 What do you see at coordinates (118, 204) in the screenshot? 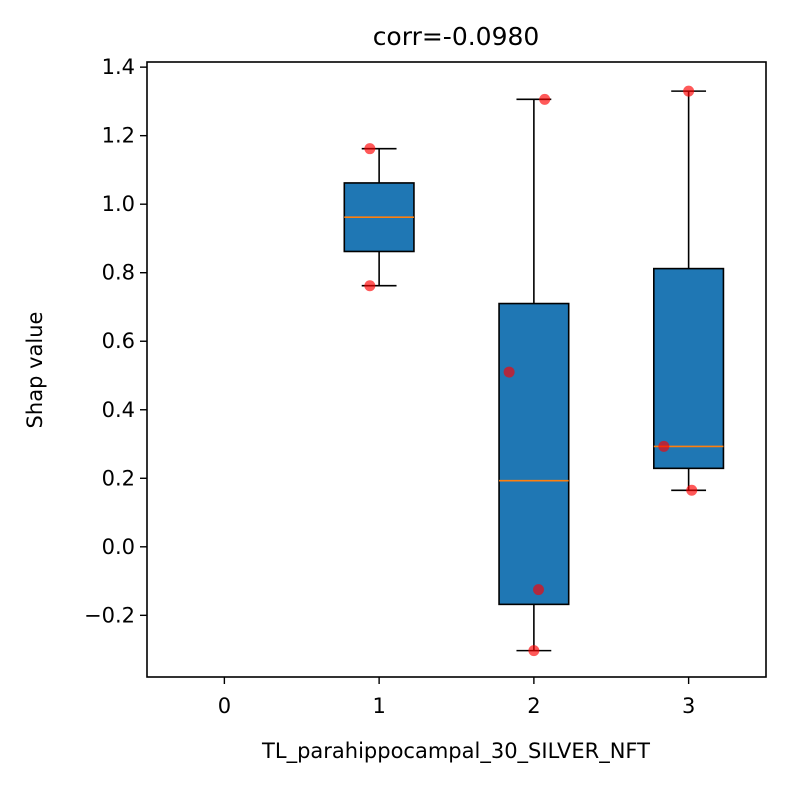
I see `y-tick-label: 1.0` at bounding box center [118, 204].